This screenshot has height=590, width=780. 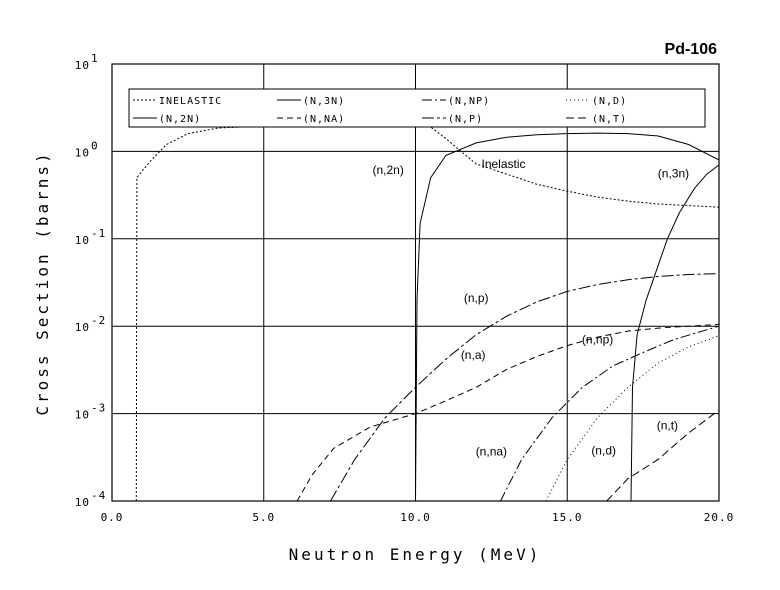 I want to click on legend-entry: INELASTIC, so click(x=190, y=101).